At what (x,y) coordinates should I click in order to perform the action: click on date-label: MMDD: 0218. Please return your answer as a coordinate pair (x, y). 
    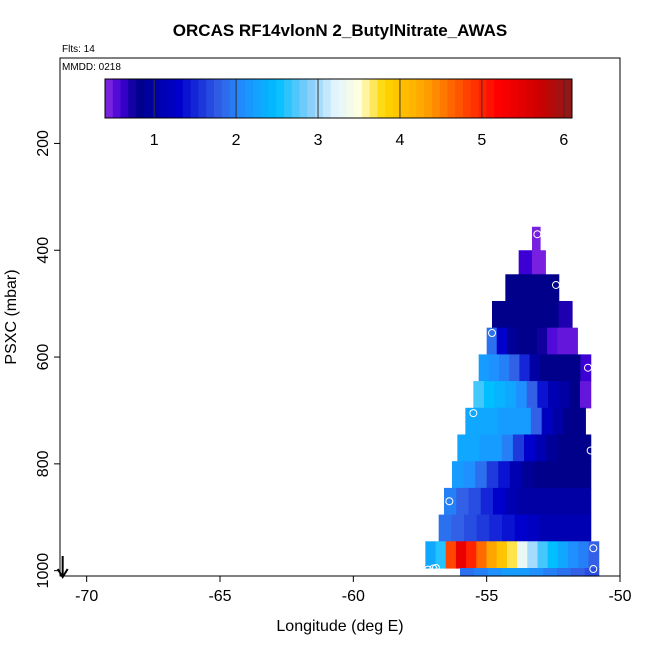
    Looking at the image, I should click on (91, 67).